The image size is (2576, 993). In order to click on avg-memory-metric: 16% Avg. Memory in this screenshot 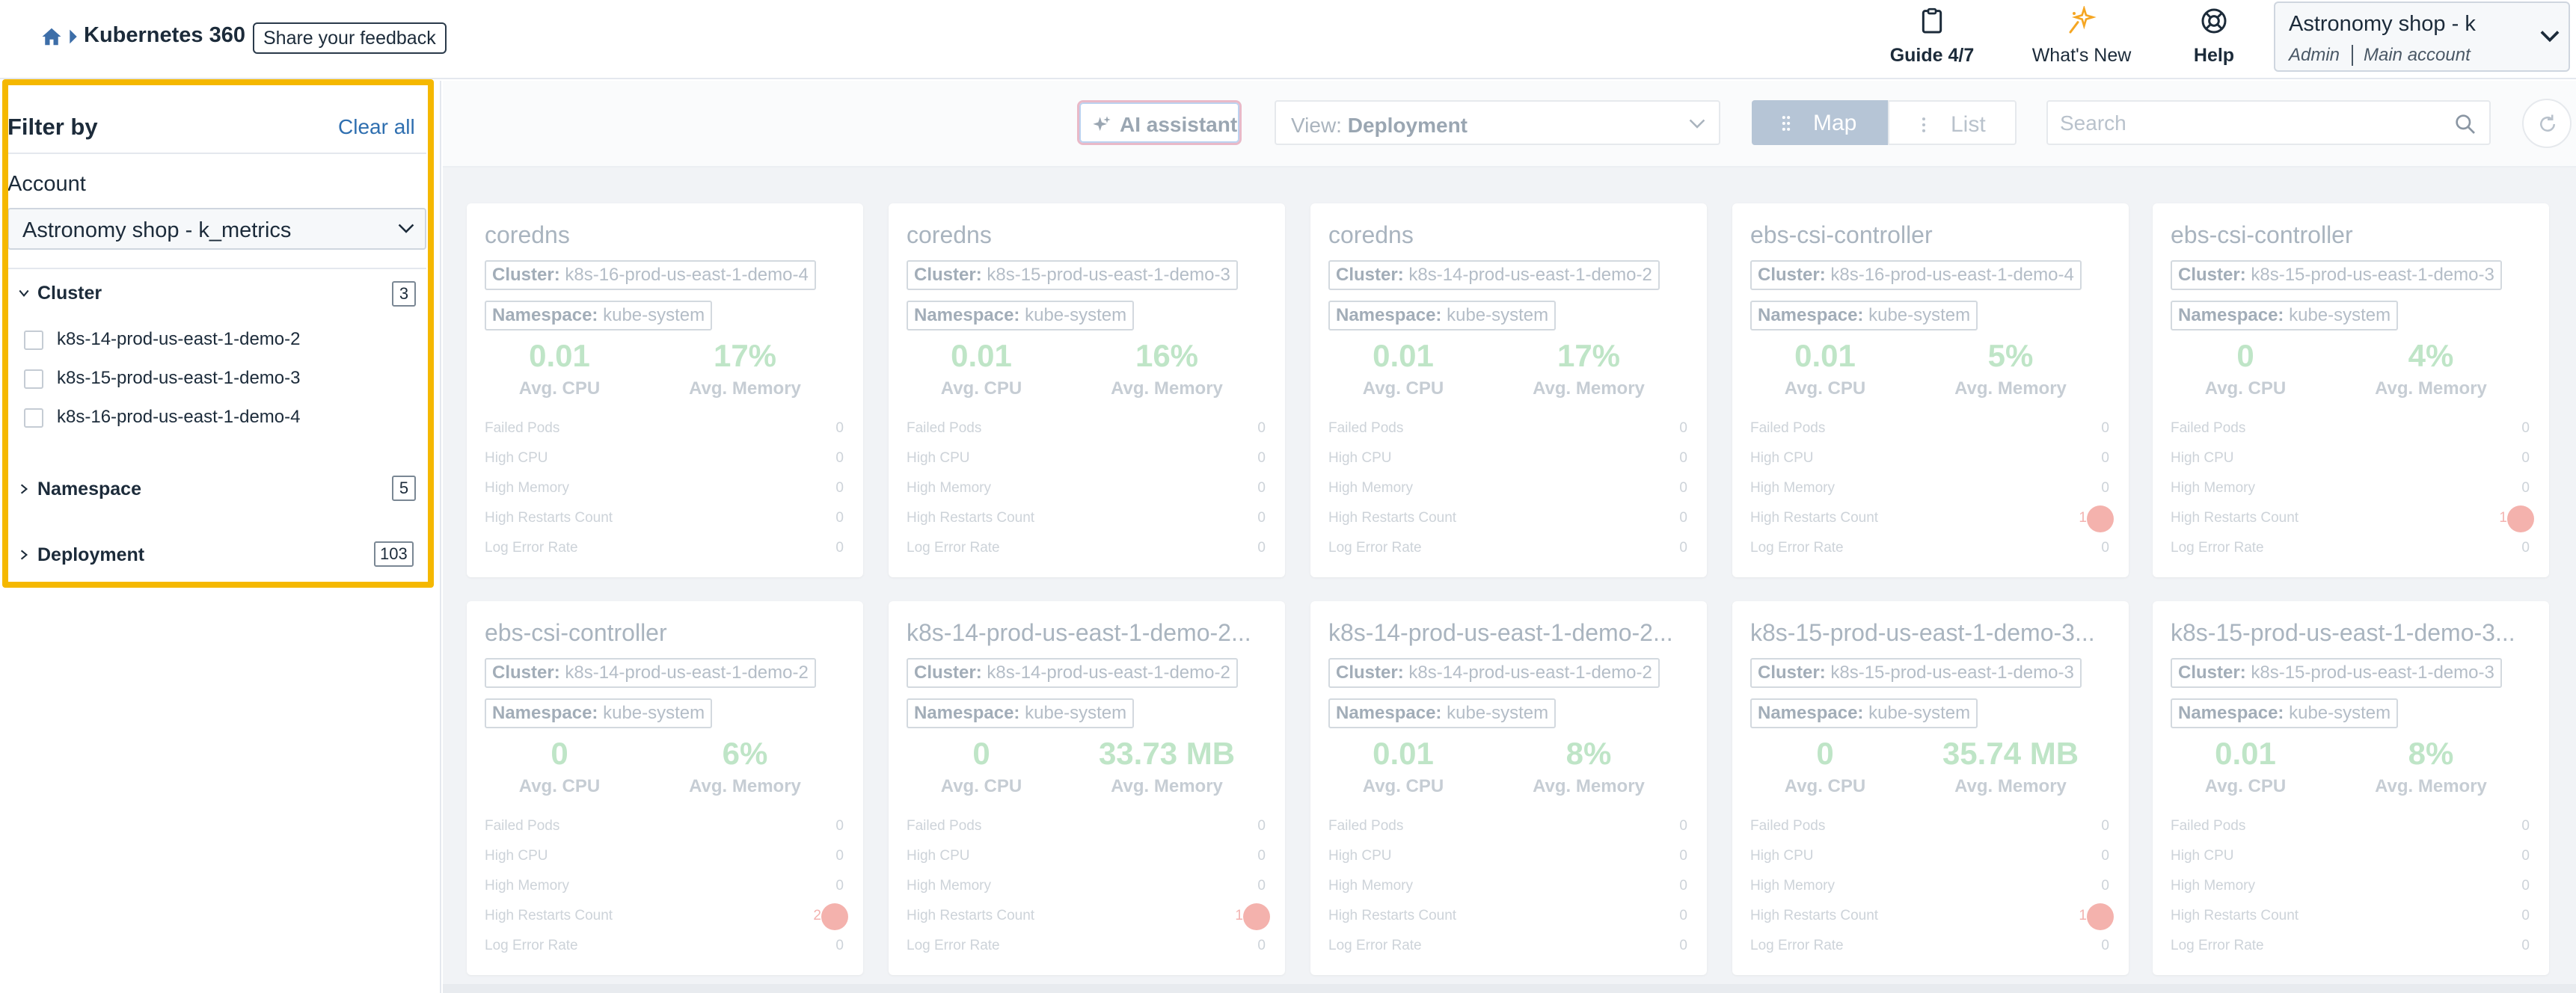, I will do `click(1167, 368)`.